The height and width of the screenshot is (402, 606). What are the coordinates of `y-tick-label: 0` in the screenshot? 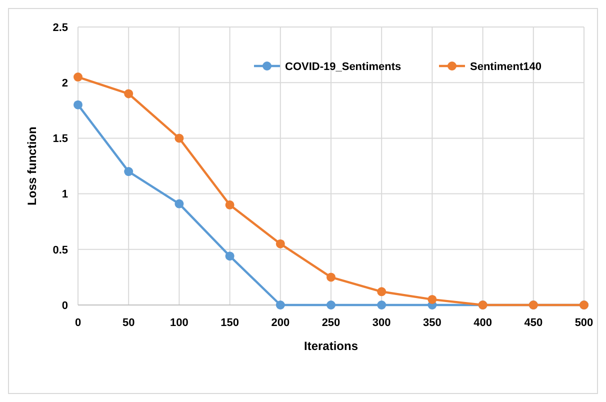 It's located at (65, 306).